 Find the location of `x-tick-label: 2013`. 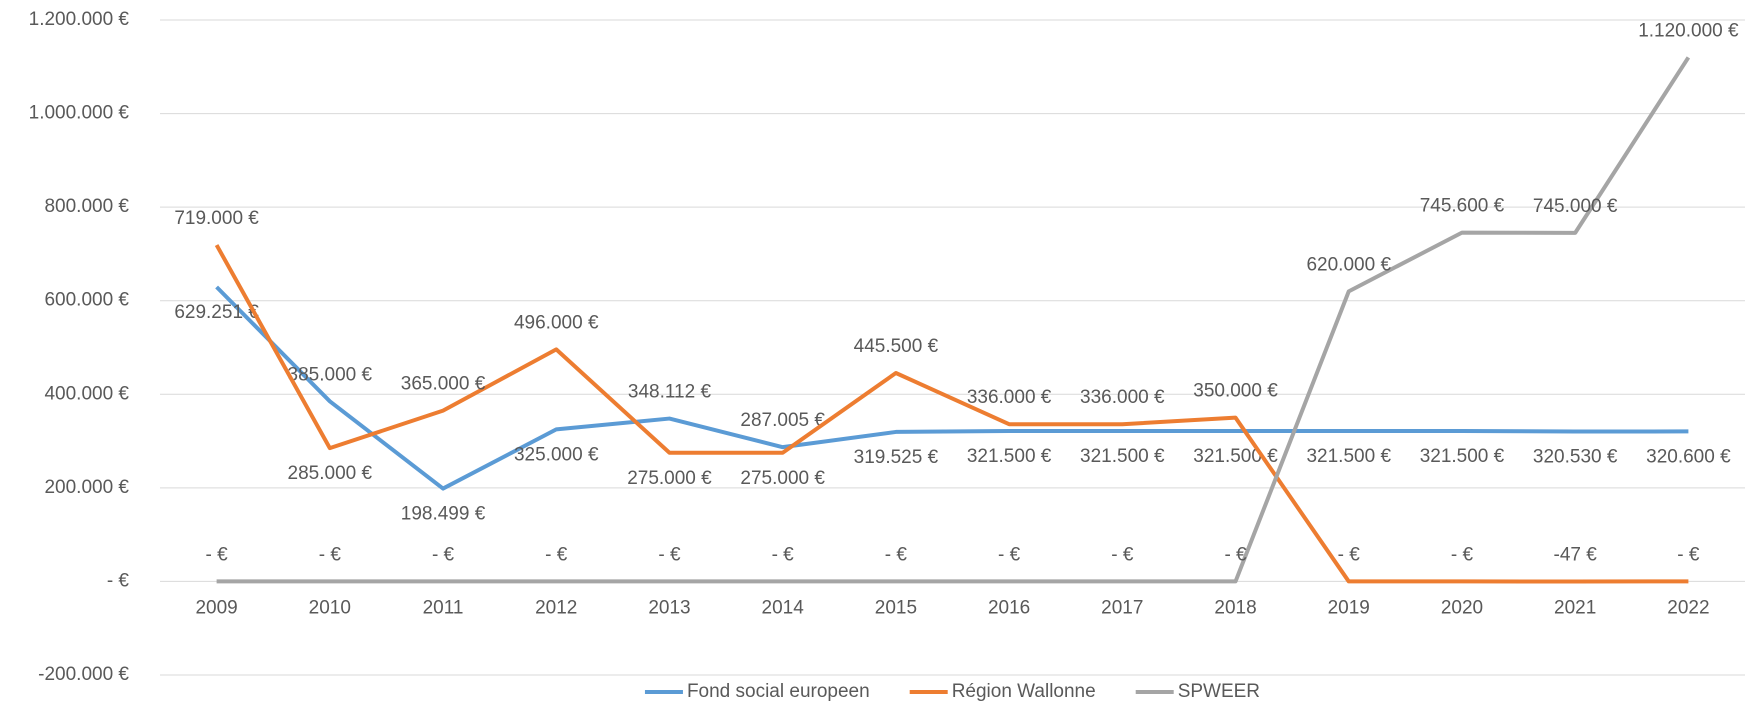

x-tick-label: 2013 is located at coordinates (669, 607).